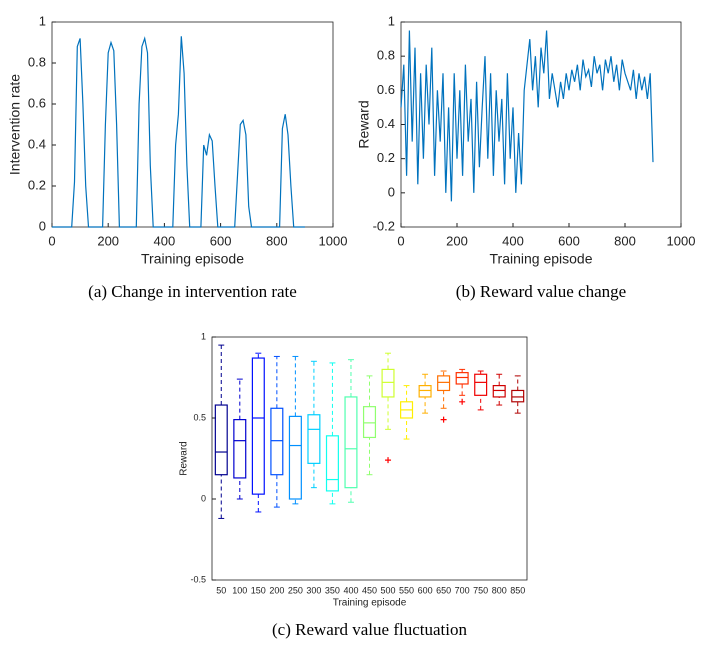 Image resolution: width=716 pixels, height=651 pixels. What do you see at coordinates (384, 225) in the screenshot?
I see `y-tick-label: -0.2` at bounding box center [384, 225].